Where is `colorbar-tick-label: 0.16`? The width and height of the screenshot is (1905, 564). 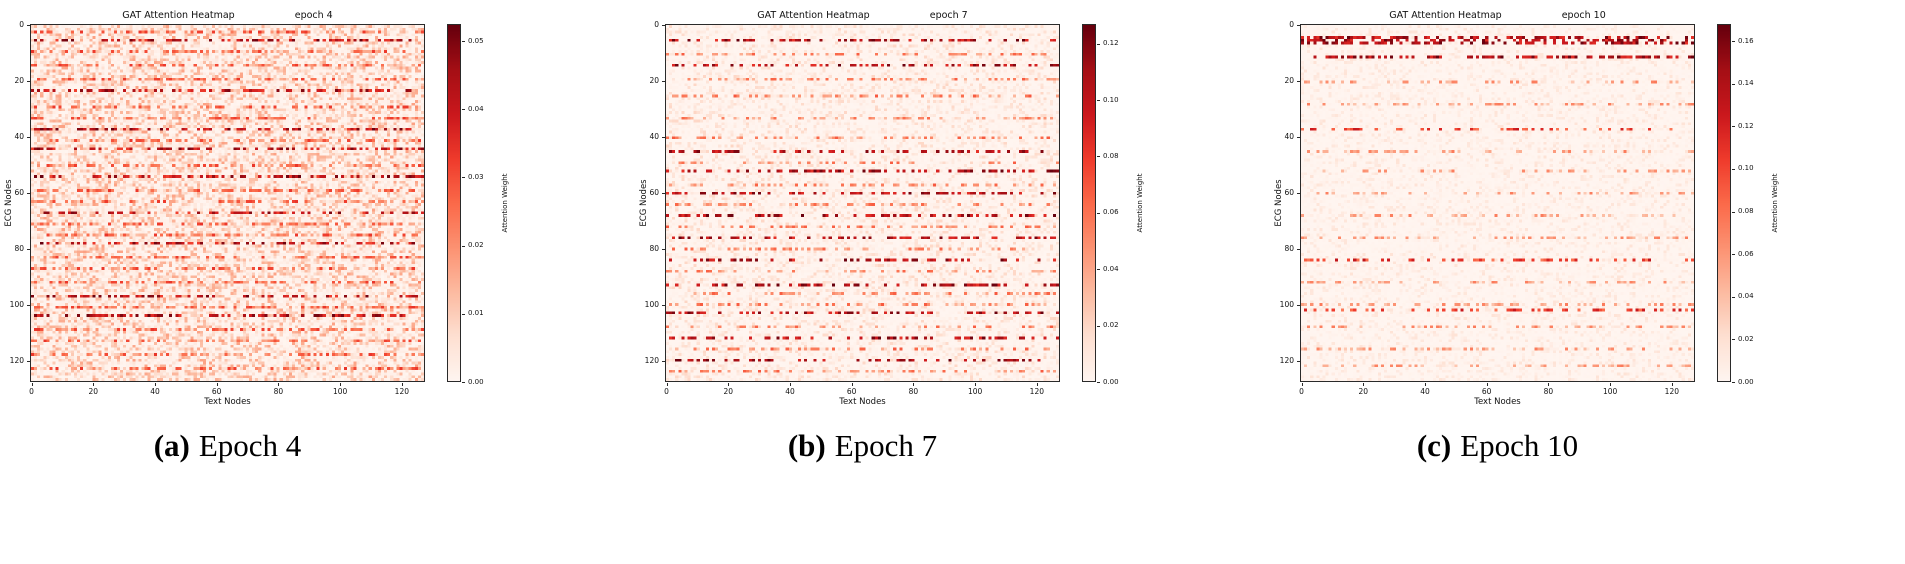 colorbar-tick-label: 0.16 is located at coordinates (1746, 40).